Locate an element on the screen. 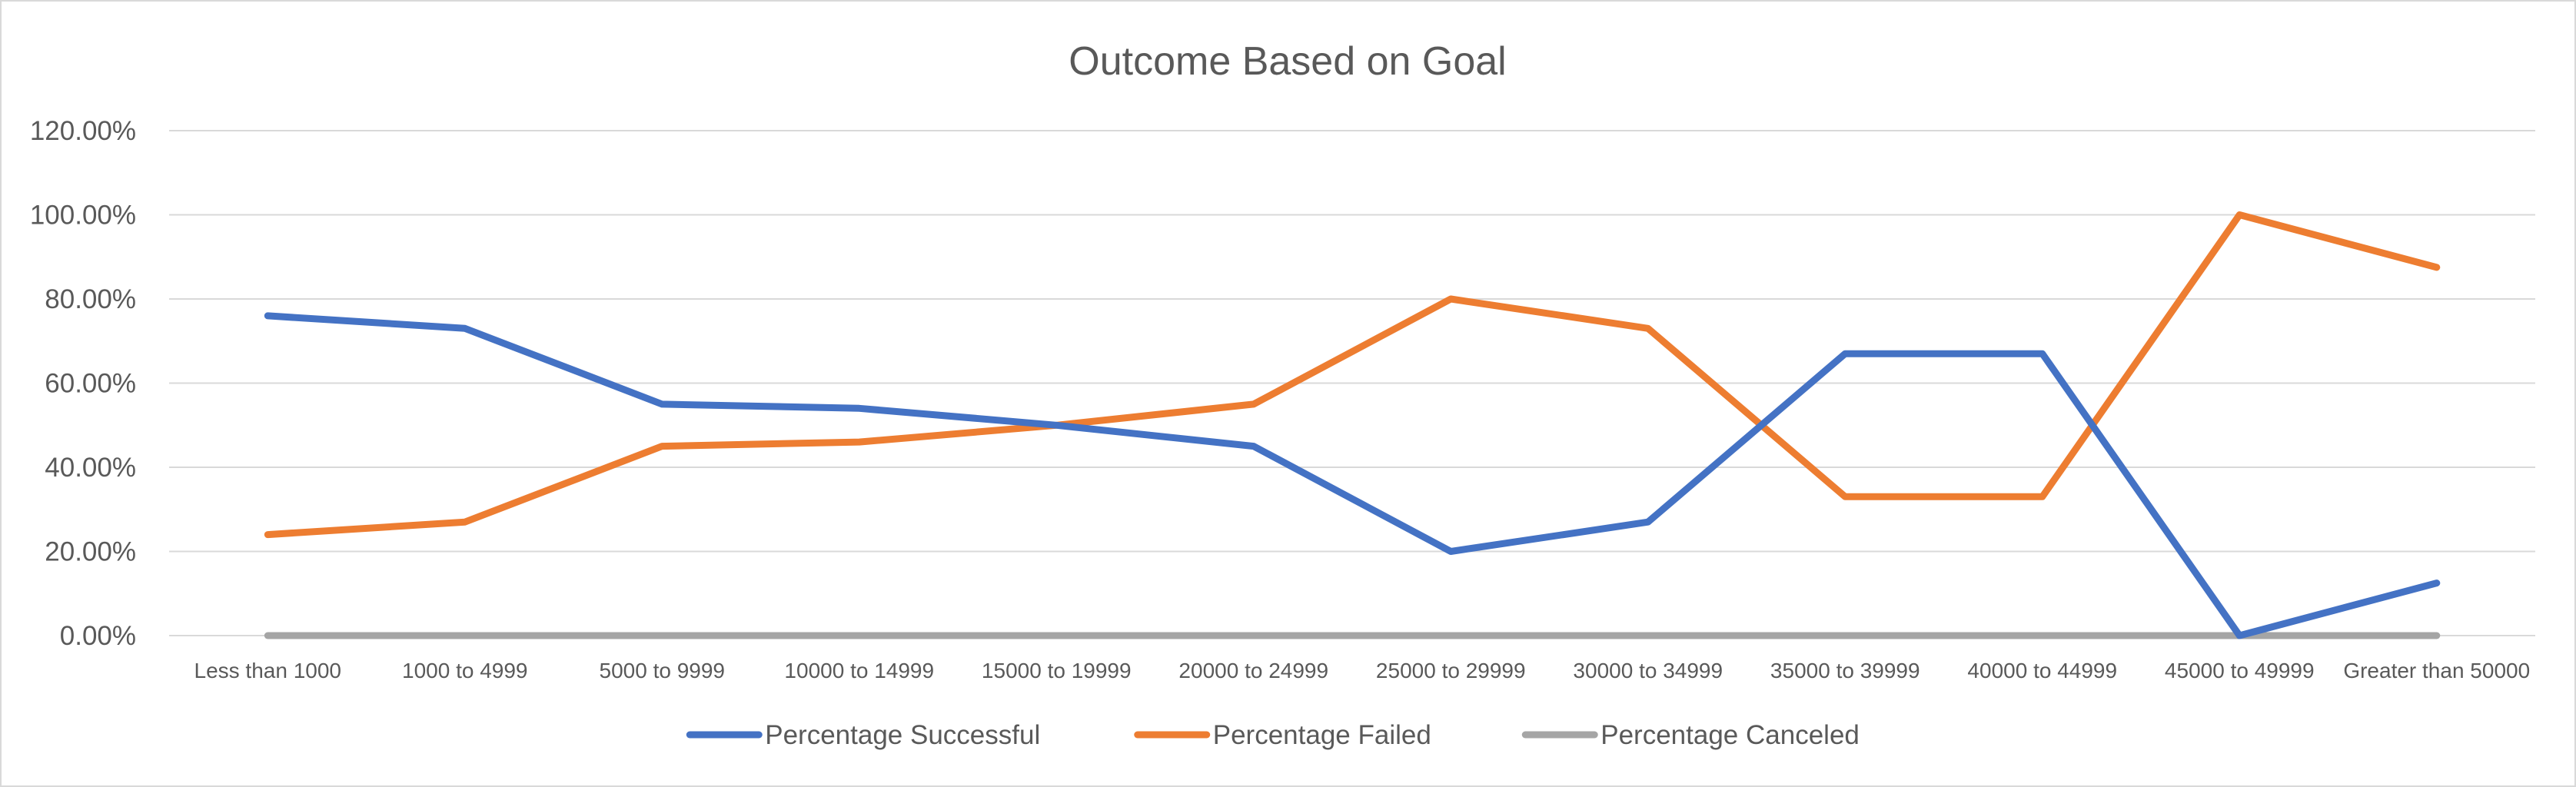 The image size is (2576, 787). y-tick-label: 20.00% is located at coordinates (90, 552).